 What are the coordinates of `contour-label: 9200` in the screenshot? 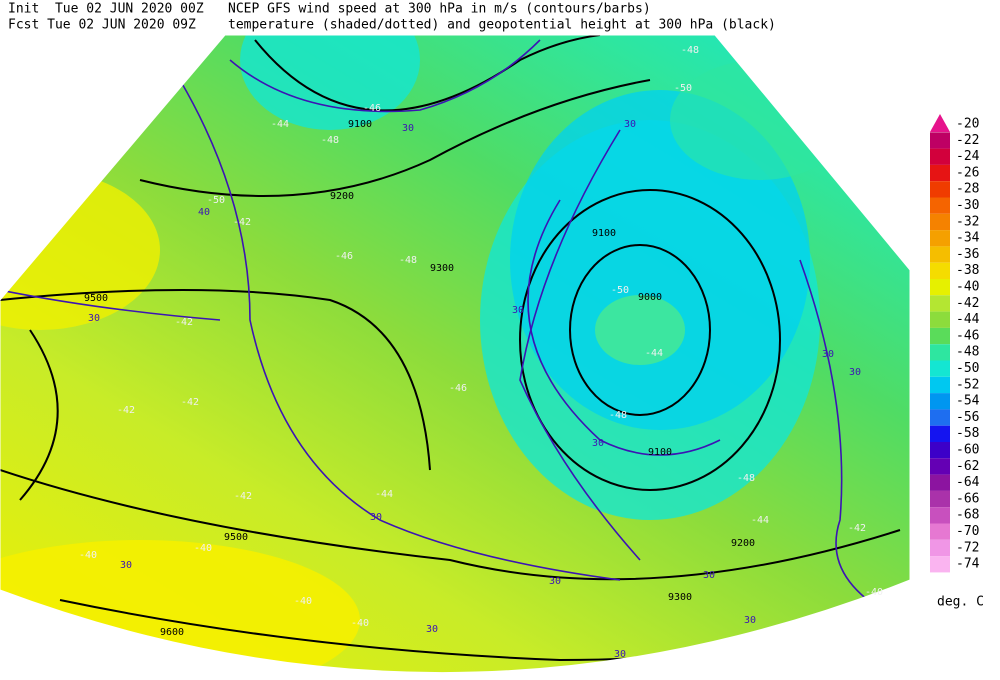 It's located at (743, 543).